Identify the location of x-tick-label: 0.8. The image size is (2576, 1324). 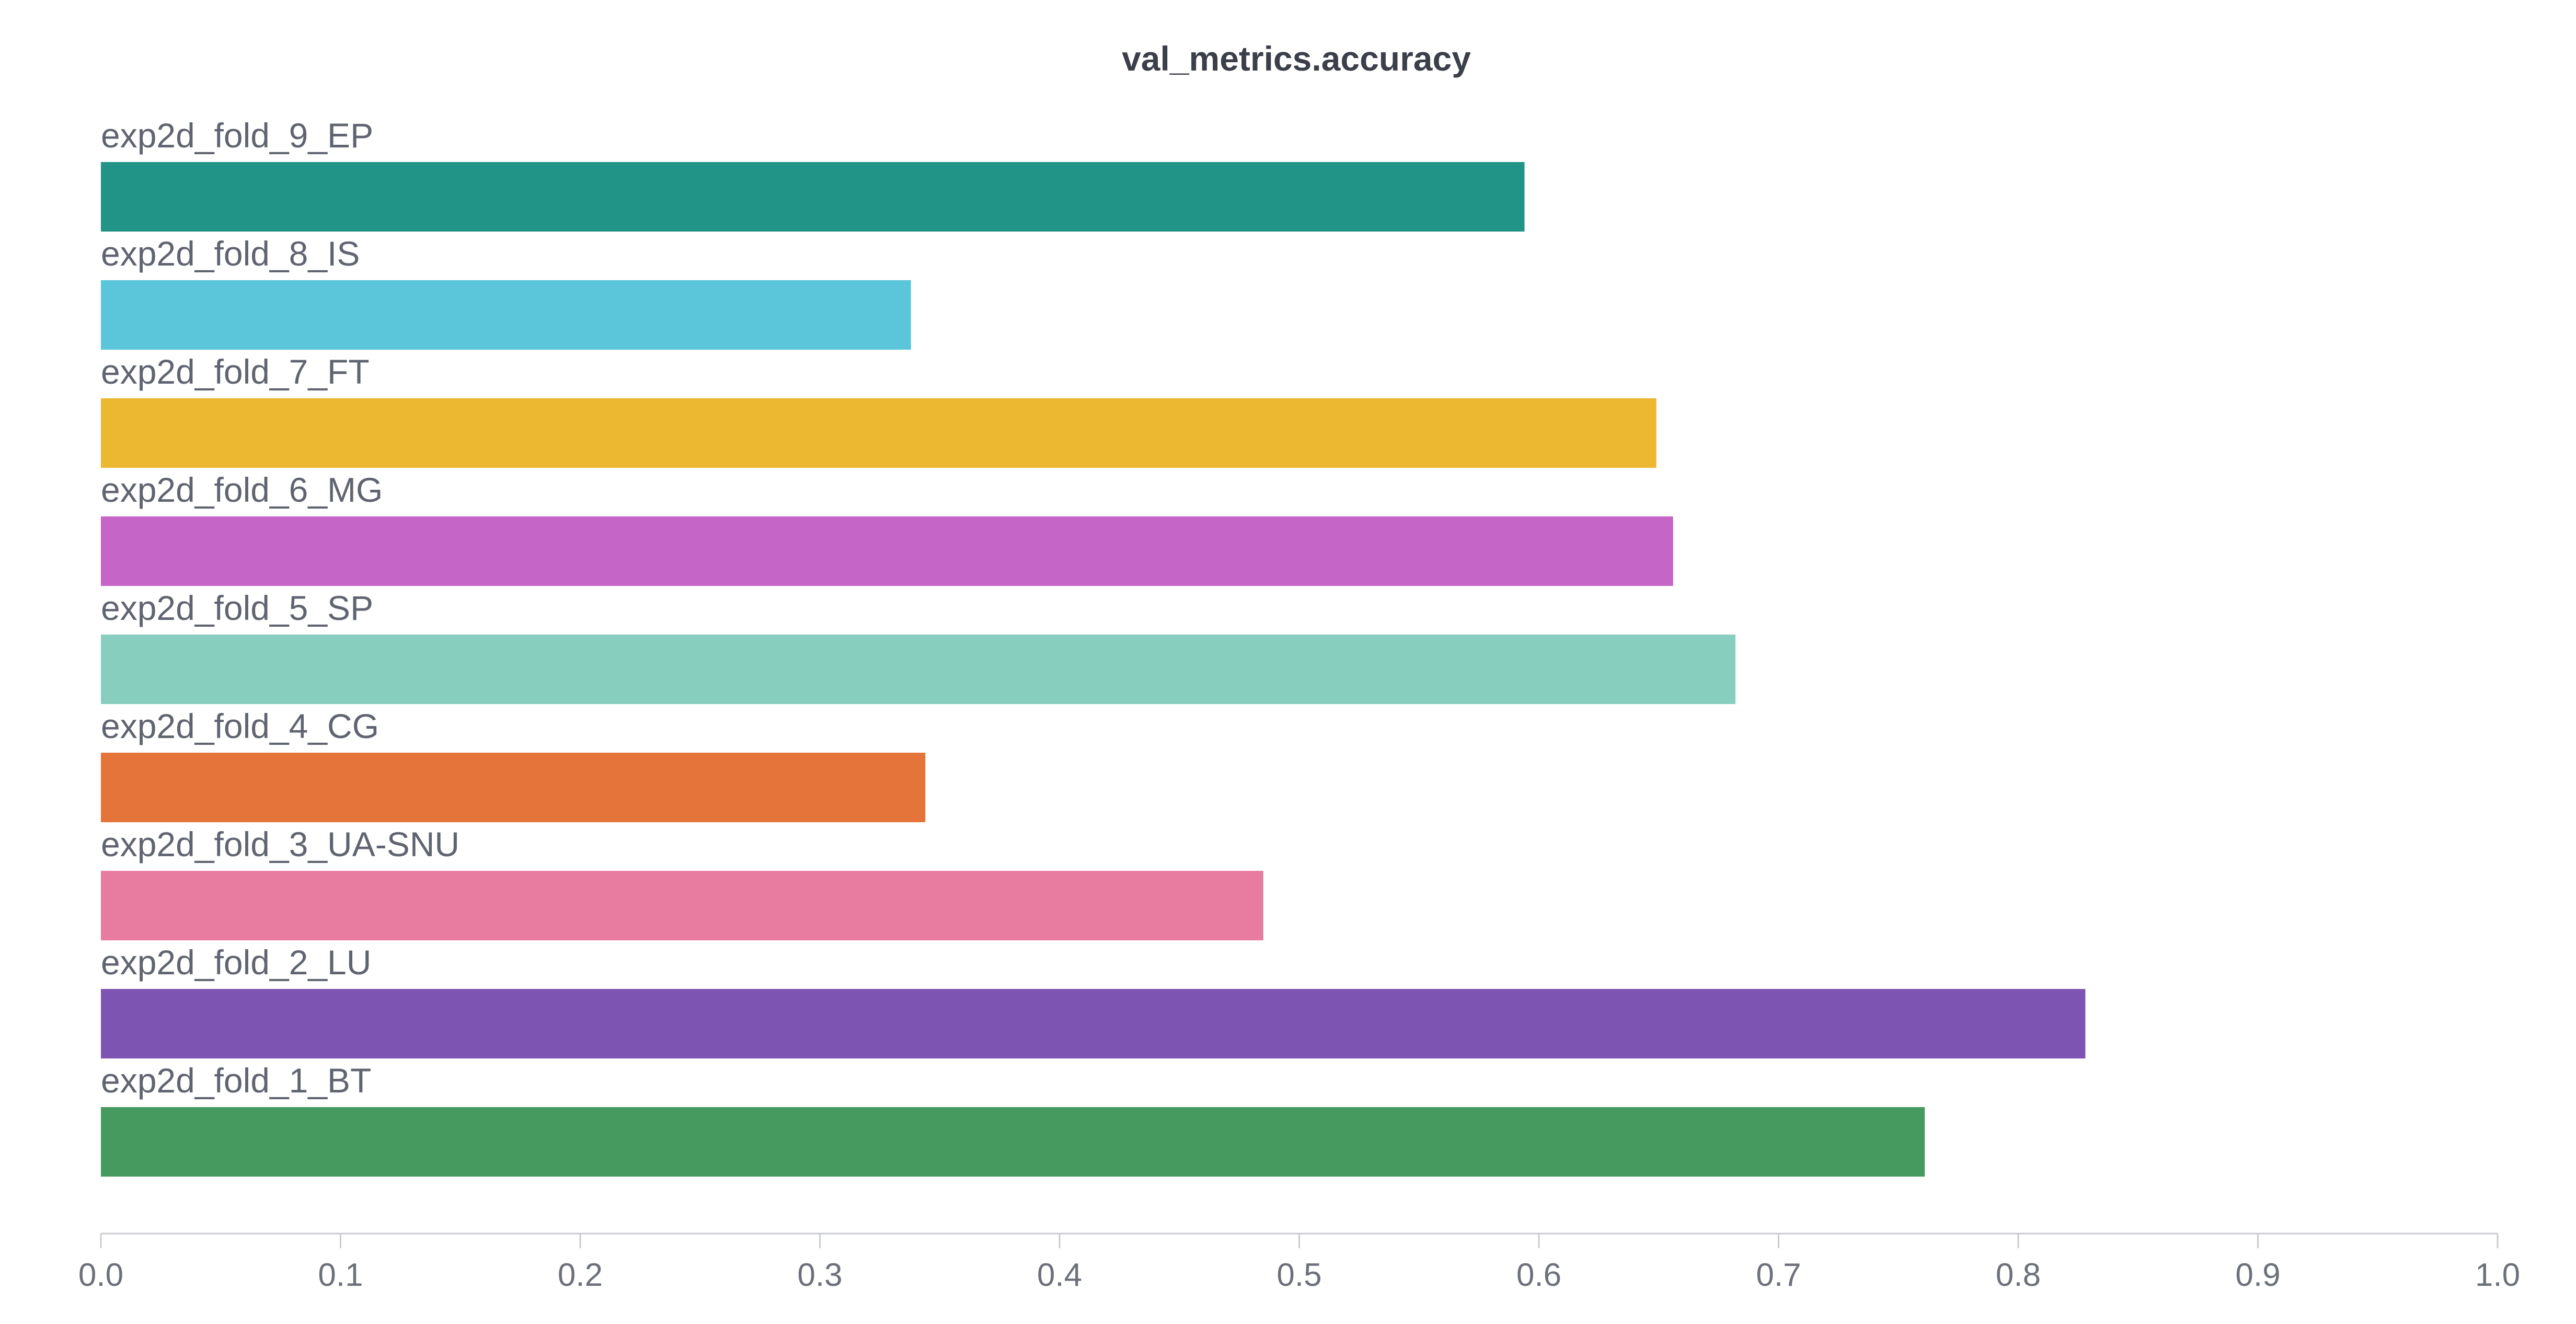
(2018, 1275).